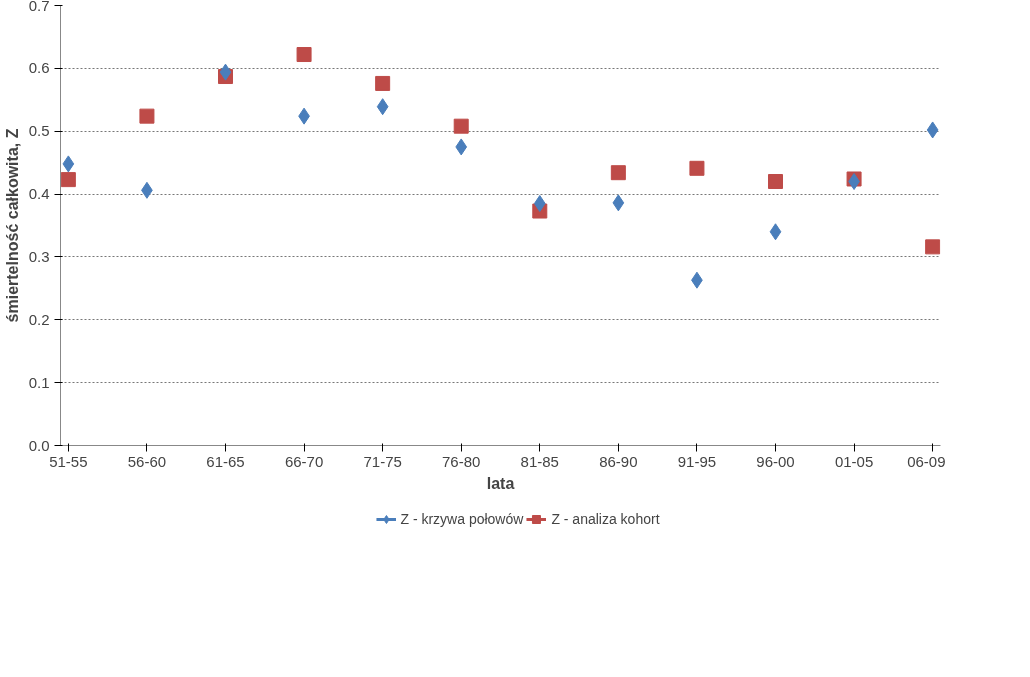  What do you see at coordinates (461, 461) in the screenshot?
I see `x-tick-label: 76-80` at bounding box center [461, 461].